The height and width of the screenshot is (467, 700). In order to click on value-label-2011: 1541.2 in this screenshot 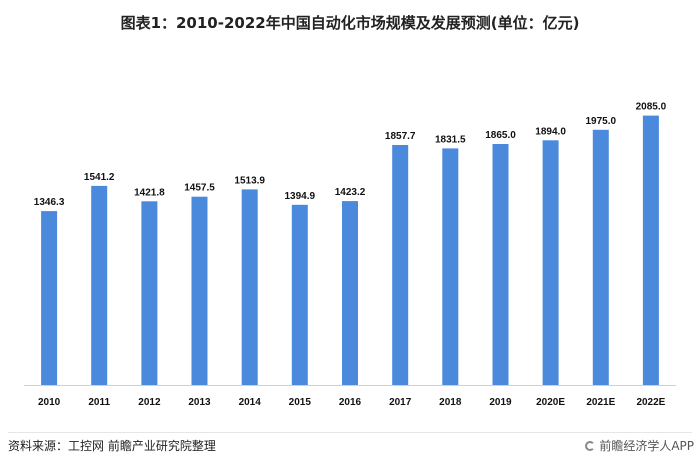, I will do `click(99, 177)`.